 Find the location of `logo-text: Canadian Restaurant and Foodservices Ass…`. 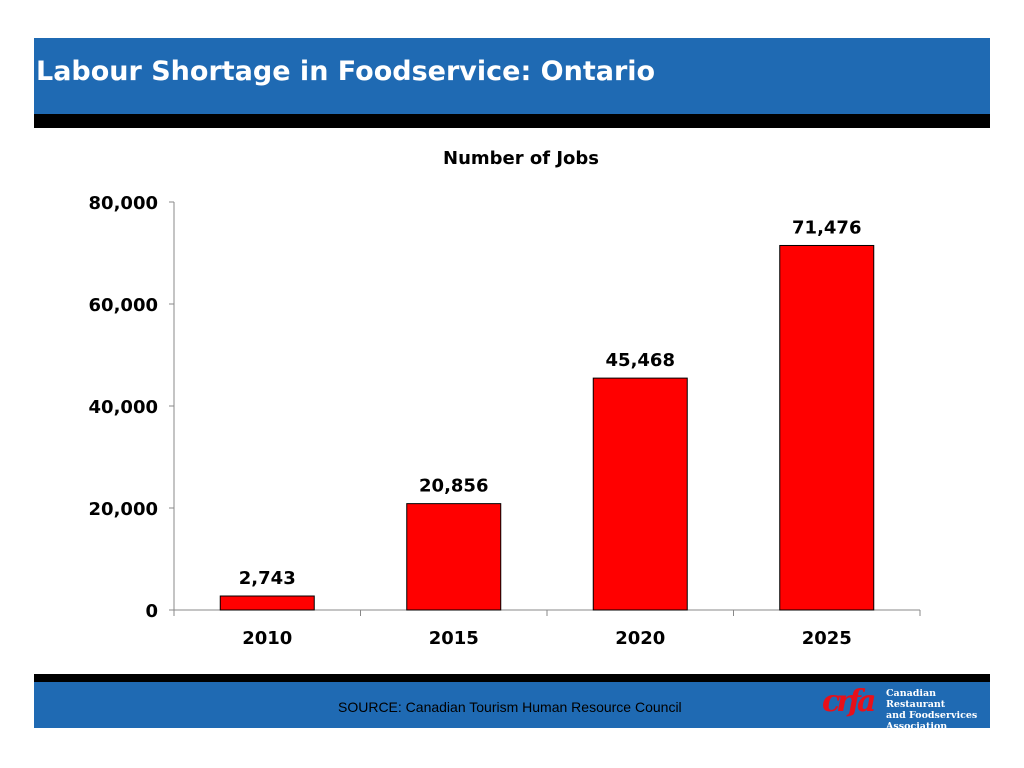

logo-text: Canadian Restaurant and Foodservices Ass… is located at coordinates (935, 710).